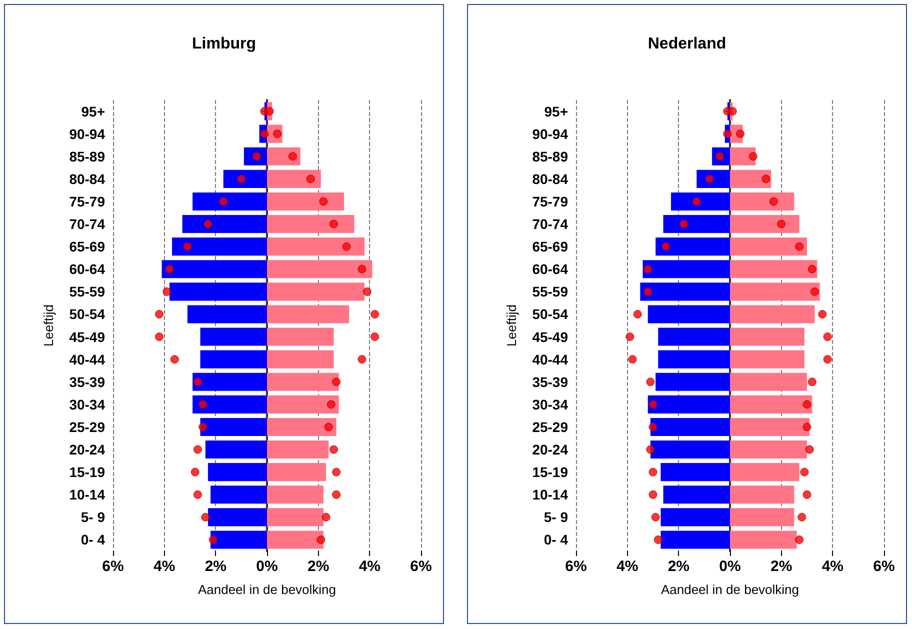  What do you see at coordinates (550, 450) in the screenshot?
I see `y-tick-label: 20-24` at bounding box center [550, 450].